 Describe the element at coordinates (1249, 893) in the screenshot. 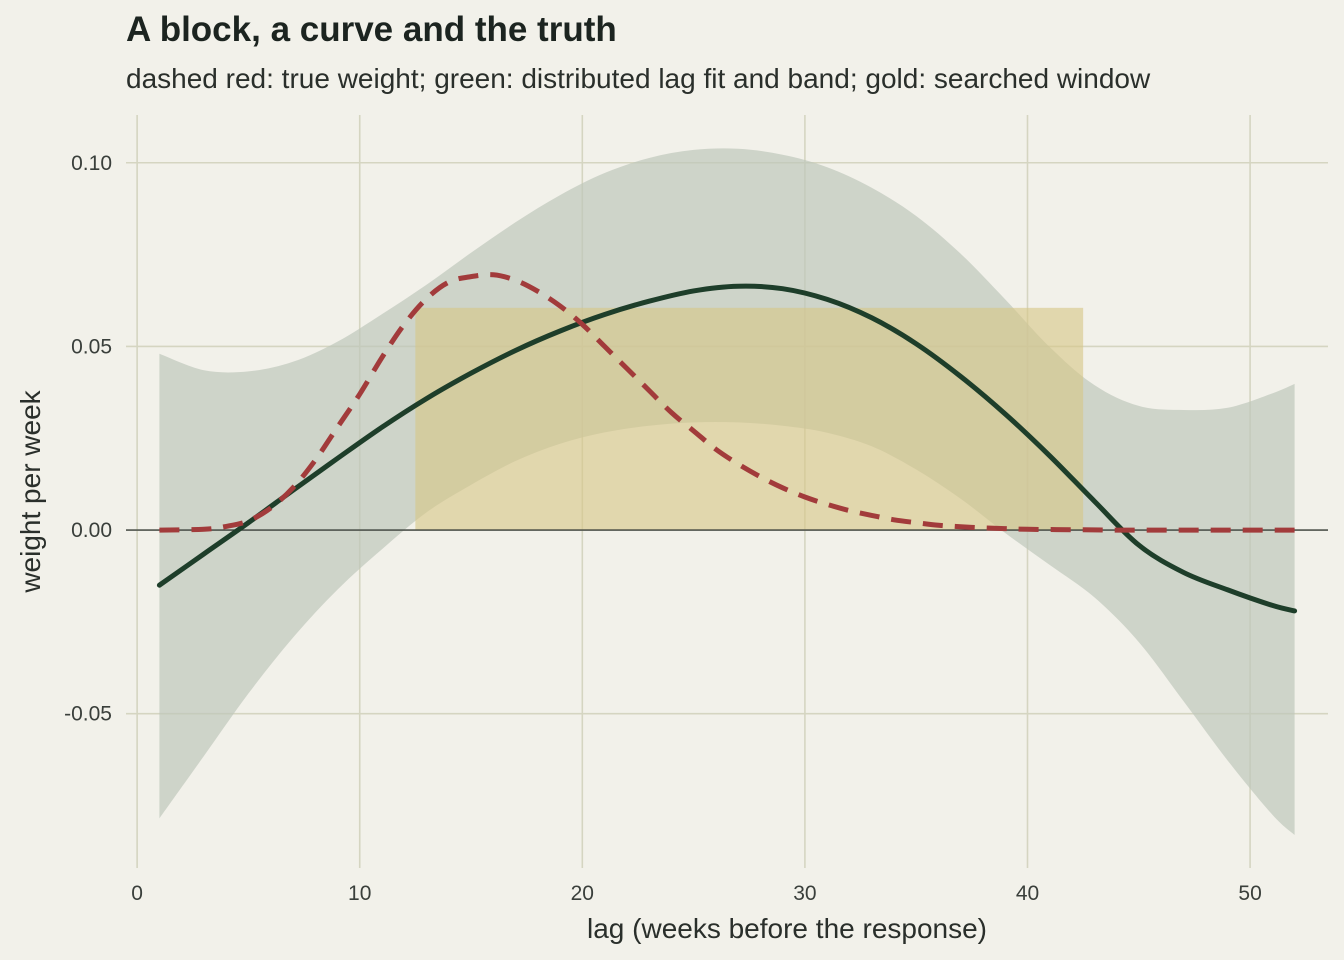

I see `x-tick-label: 50` at that location.